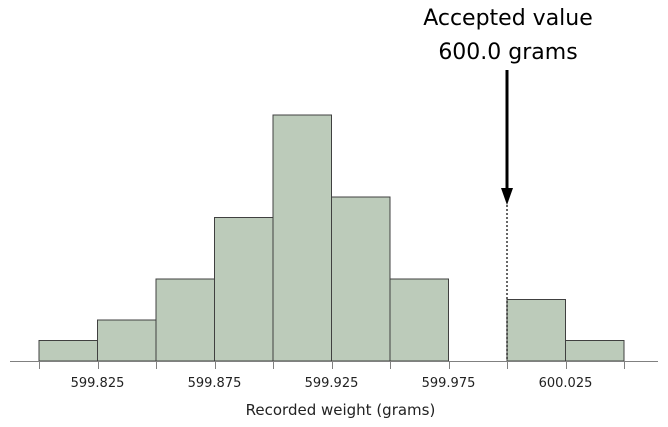 The image size is (668, 427). I want to click on reference-arrow-head, so click(507, 196).